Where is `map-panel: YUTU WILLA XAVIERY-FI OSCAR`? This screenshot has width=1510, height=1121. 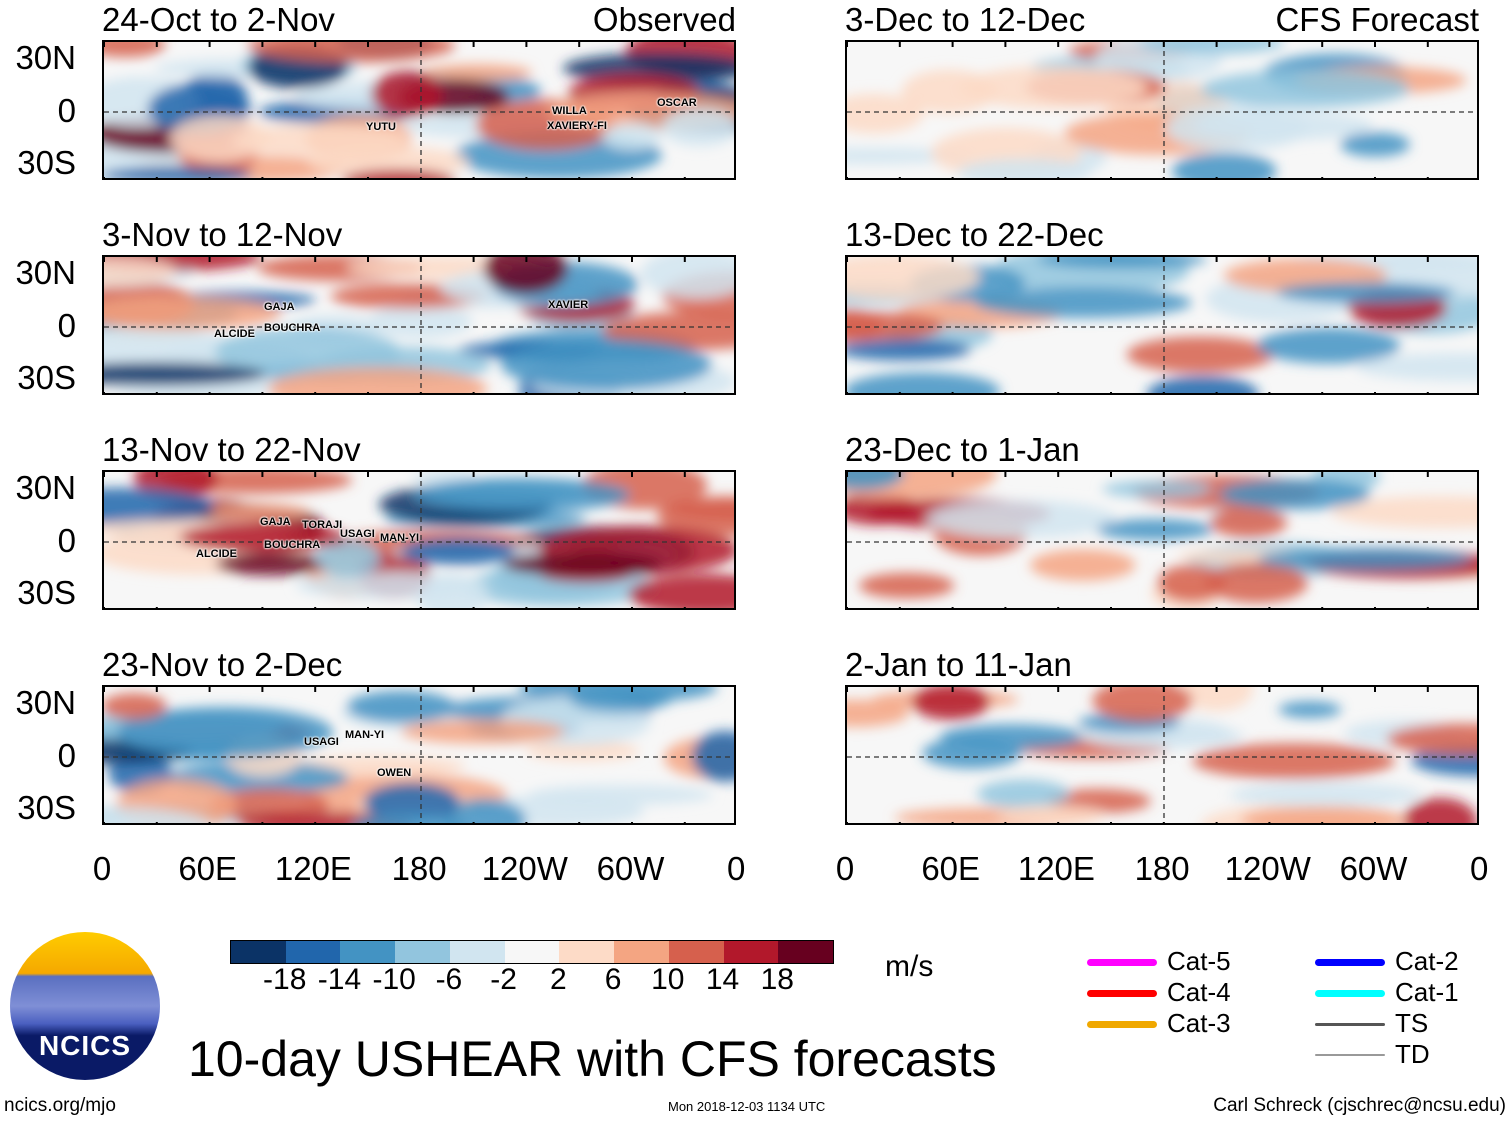
map-panel: YUTU WILLA XAVIERY-FI OSCAR is located at coordinates (419, 110).